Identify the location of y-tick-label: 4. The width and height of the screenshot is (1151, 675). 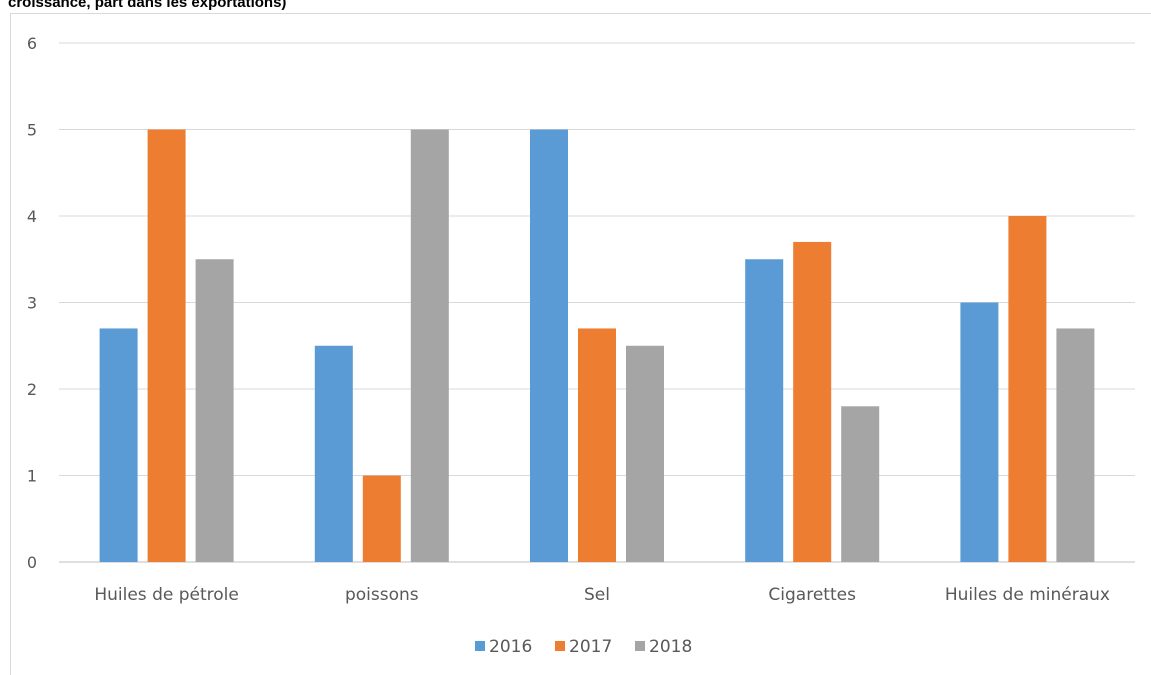
(32, 216).